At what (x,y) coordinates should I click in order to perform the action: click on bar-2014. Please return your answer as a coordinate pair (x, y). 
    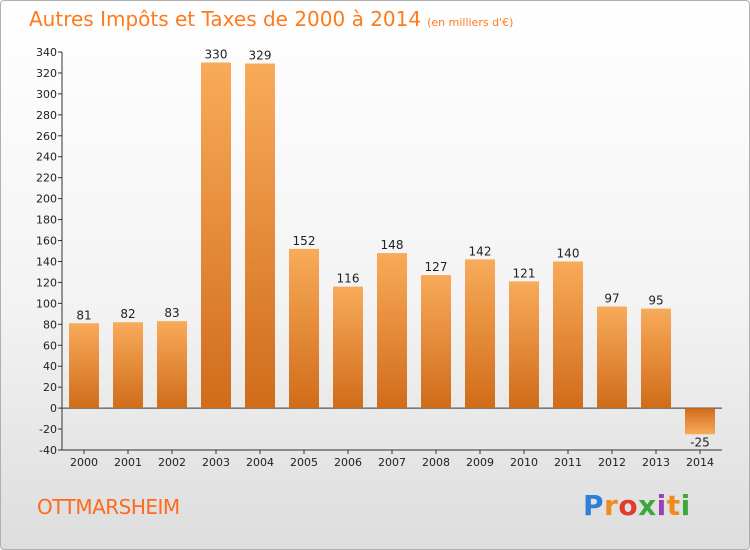
    Looking at the image, I should click on (700, 421).